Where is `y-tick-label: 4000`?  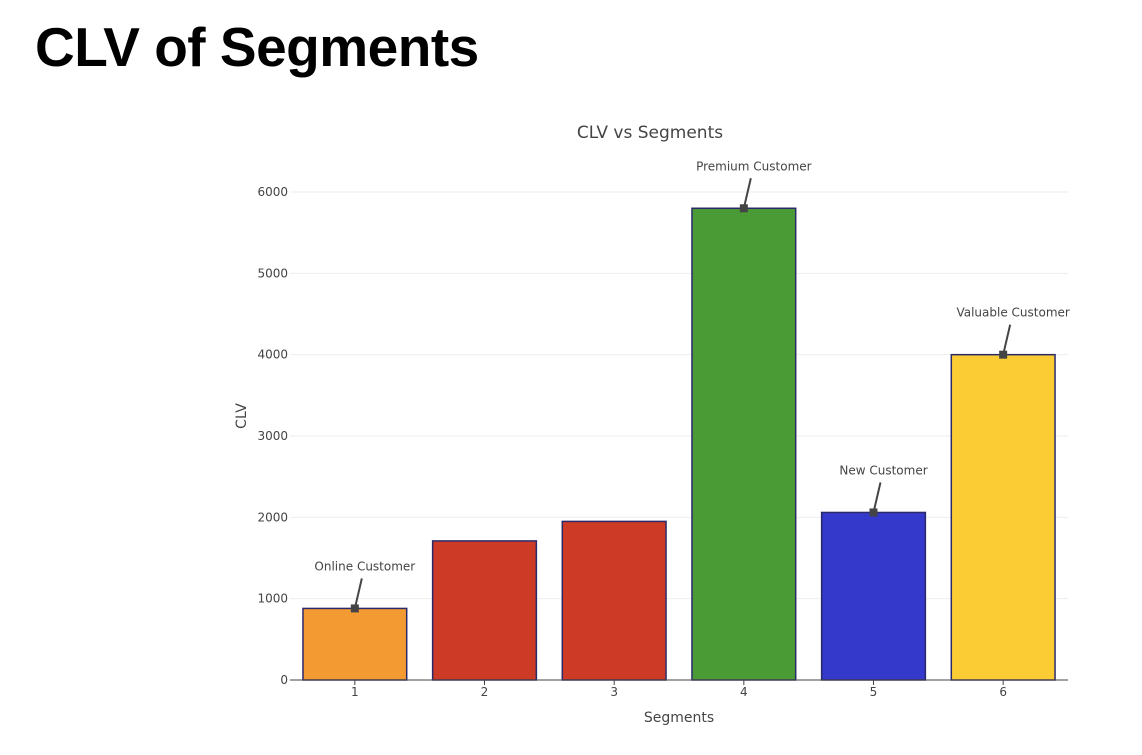 y-tick-label: 4000 is located at coordinates (272, 355).